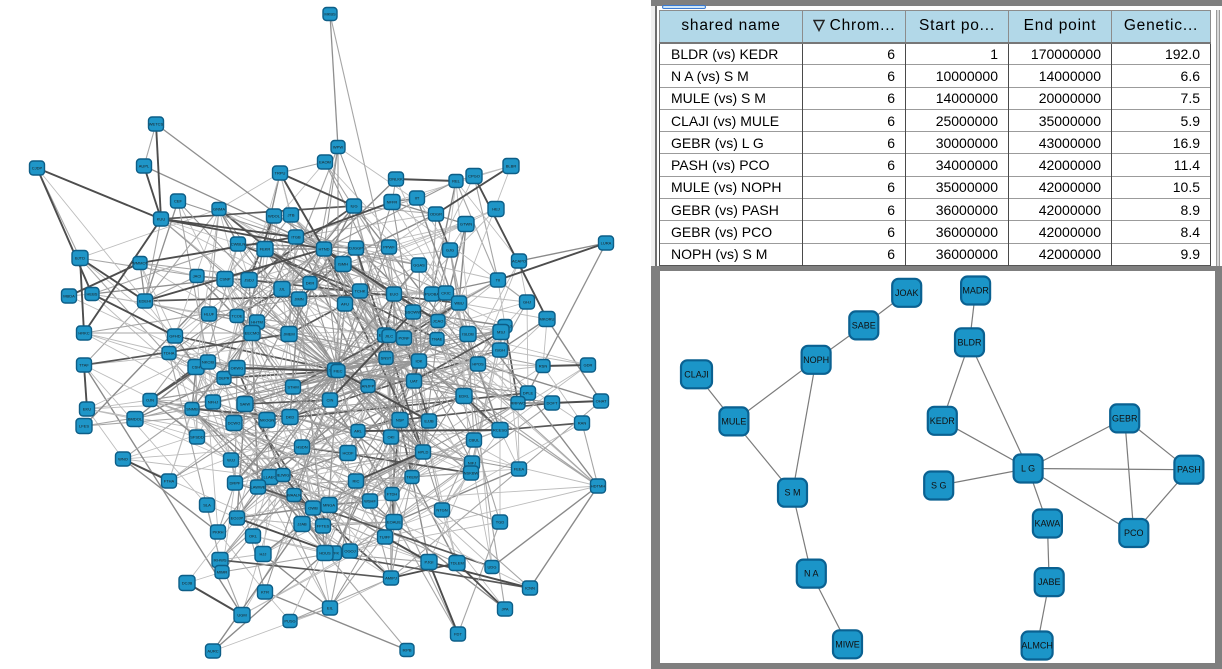 The width and height of the screenshot is (1222, 669). What do you see at coordinates (1047, 524) in the screenshot?
I see `svg-text: KAWA` at bounding box center [1047, 524].